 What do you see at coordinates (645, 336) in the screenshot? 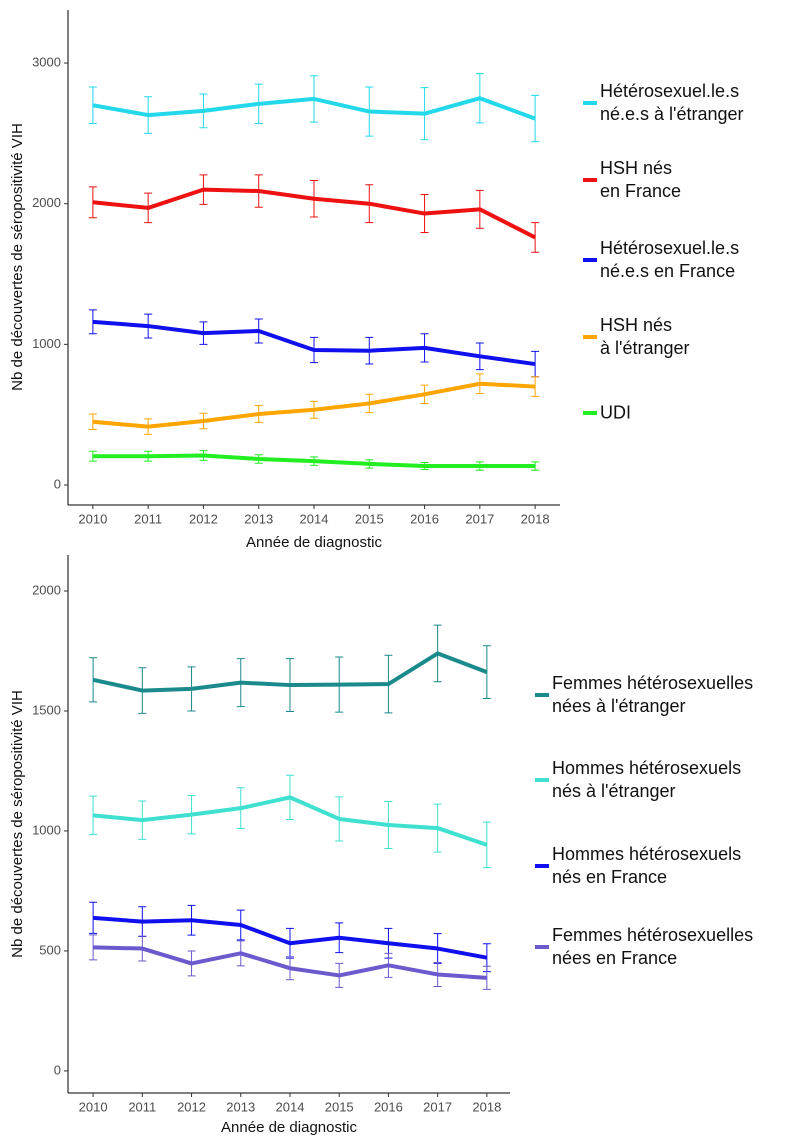
I see `legend-label: HSH nés à l'étranger` at bounding box center [645, 336].